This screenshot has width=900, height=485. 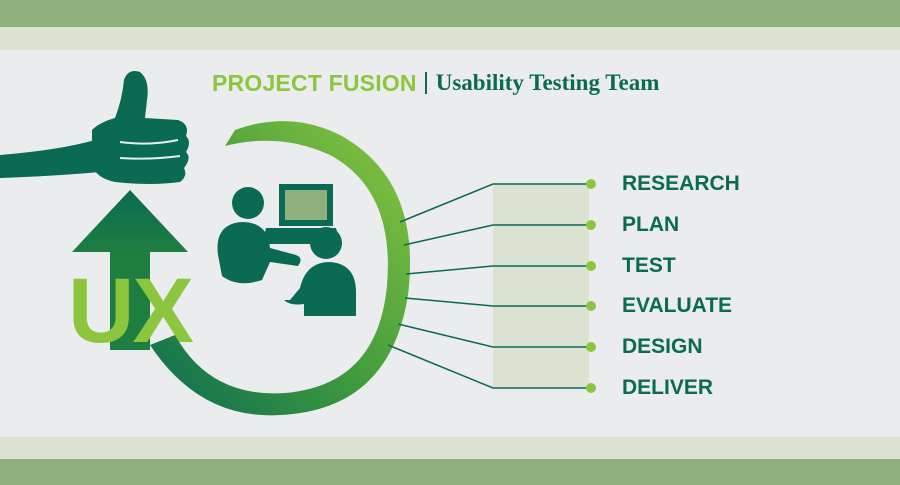 I want to click on step-test: TEST, so click(x=649, y=265).